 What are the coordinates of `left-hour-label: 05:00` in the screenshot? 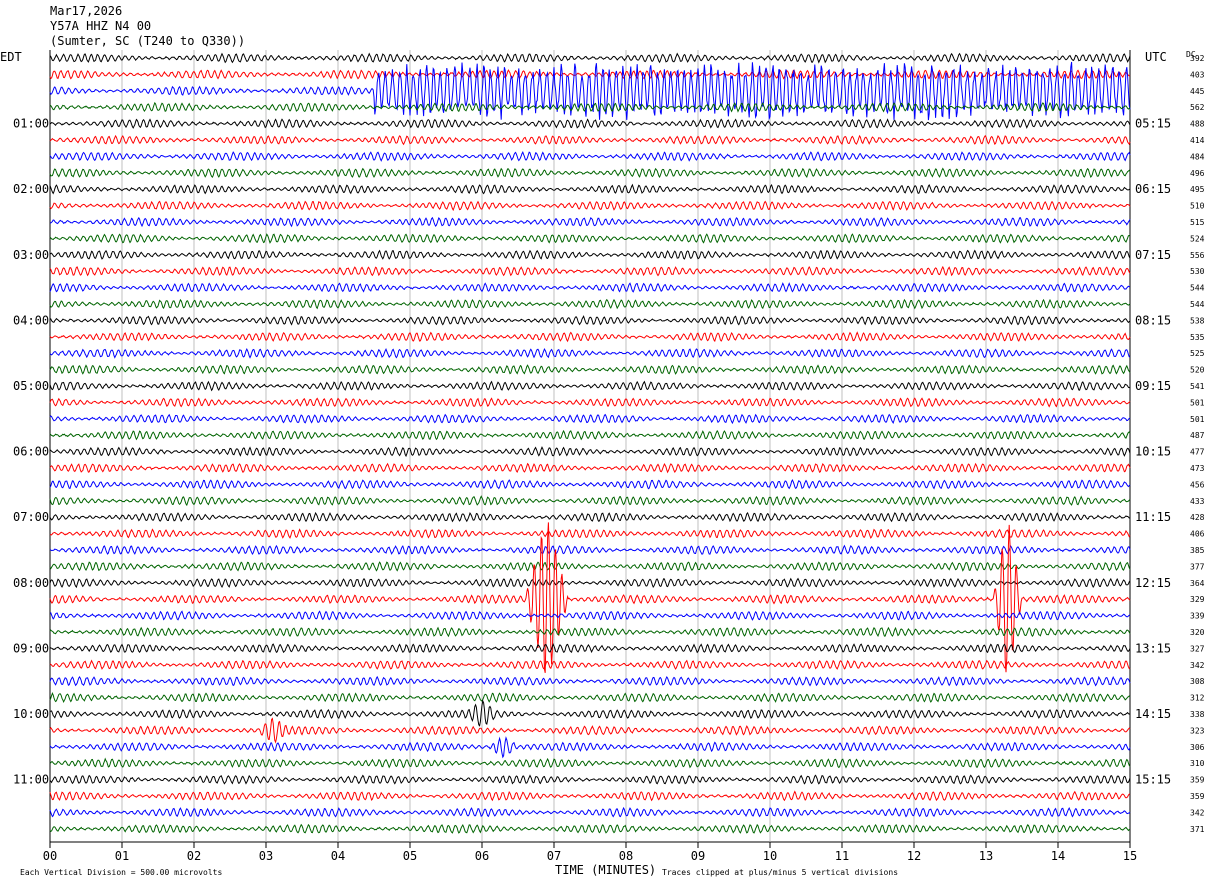 It's located at (31, 386).